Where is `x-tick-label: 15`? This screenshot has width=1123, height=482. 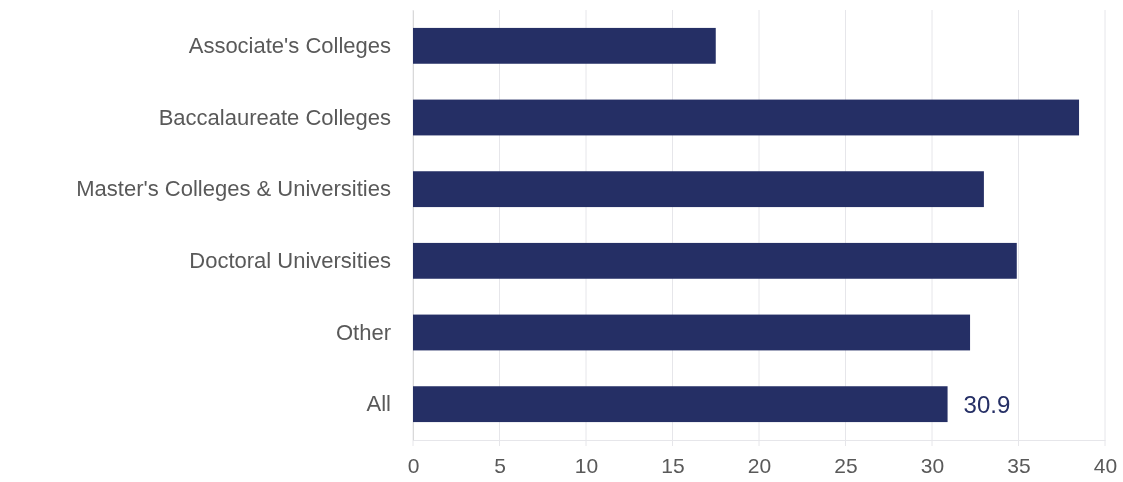
x-tick-label: 15 is located at coordinates (673, 465).